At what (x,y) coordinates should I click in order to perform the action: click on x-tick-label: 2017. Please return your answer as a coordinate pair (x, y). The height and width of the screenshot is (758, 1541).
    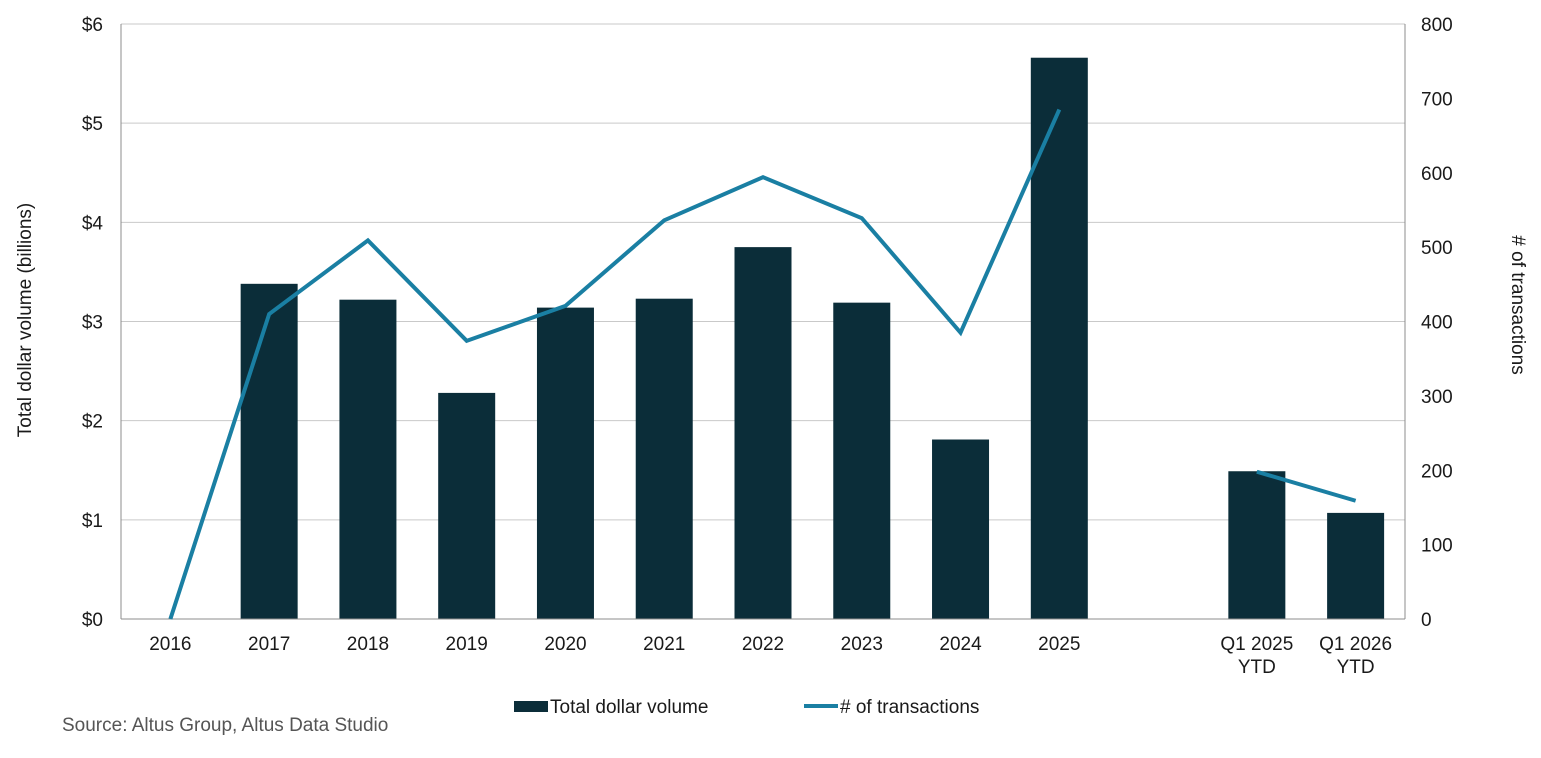
    Looking at the image, I should click on (269, 644).